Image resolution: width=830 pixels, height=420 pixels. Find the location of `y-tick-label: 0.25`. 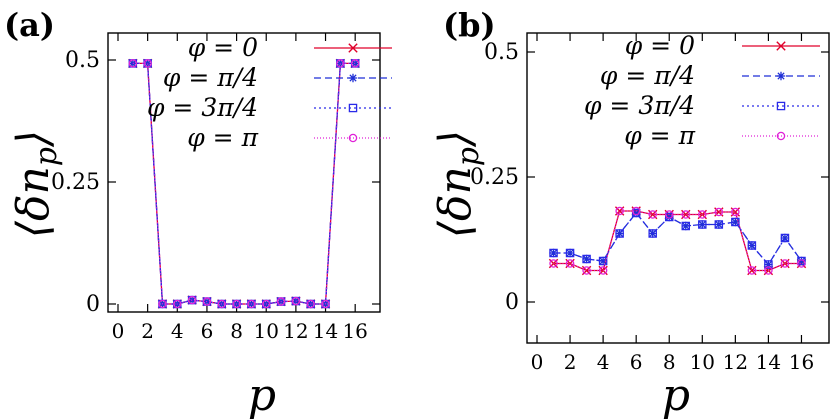

y-tick-label: 0.25 is located at coordinates (494, 177).